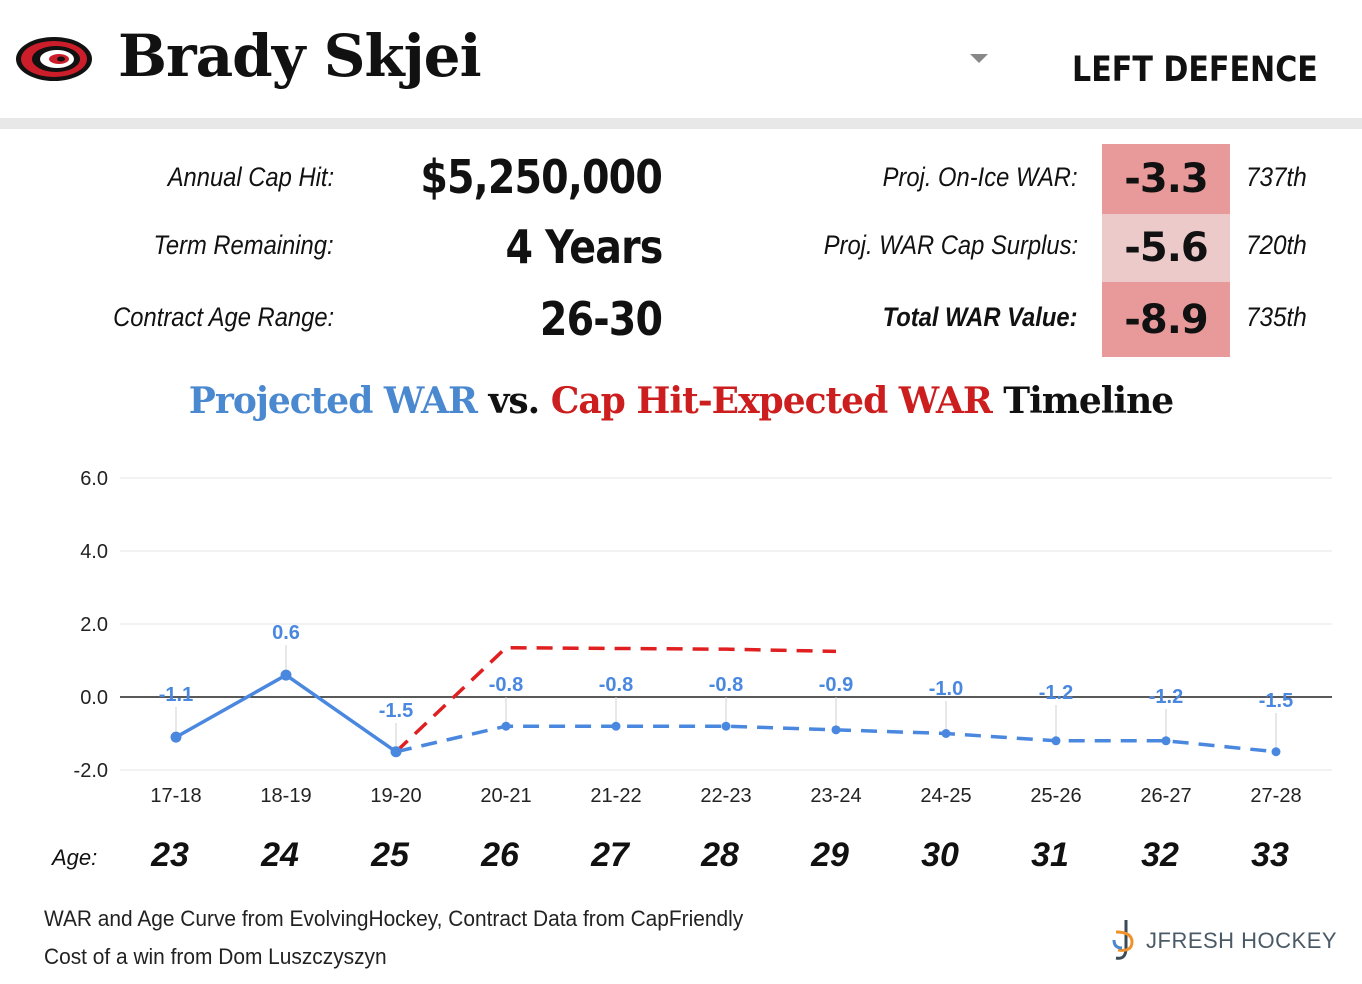 The height and width of the screenshot is (984, 1362). I want to click on chart-title-expected: Cap Hit-Expected WAR, so click(771, 401).